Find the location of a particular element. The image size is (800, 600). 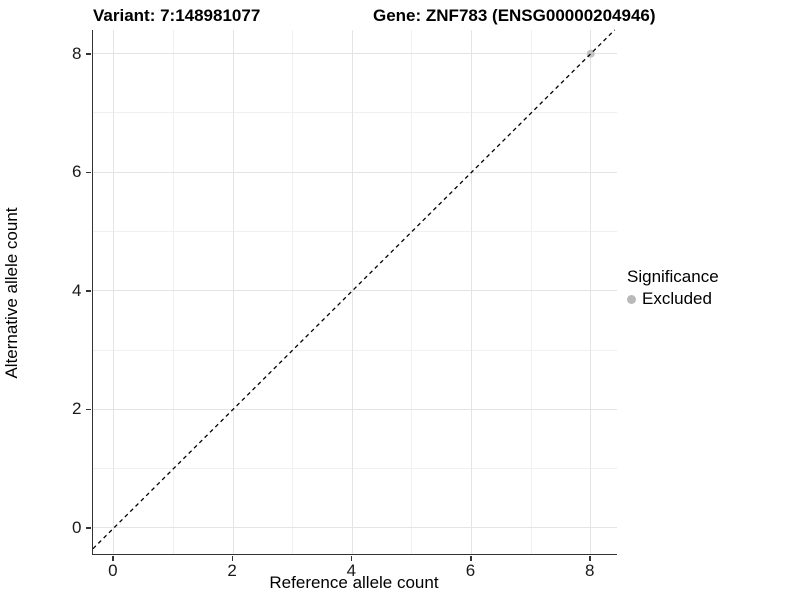

gene-title: Gene: ZNF783 (ENSG00000204946) is located at coordinates (514, 15).